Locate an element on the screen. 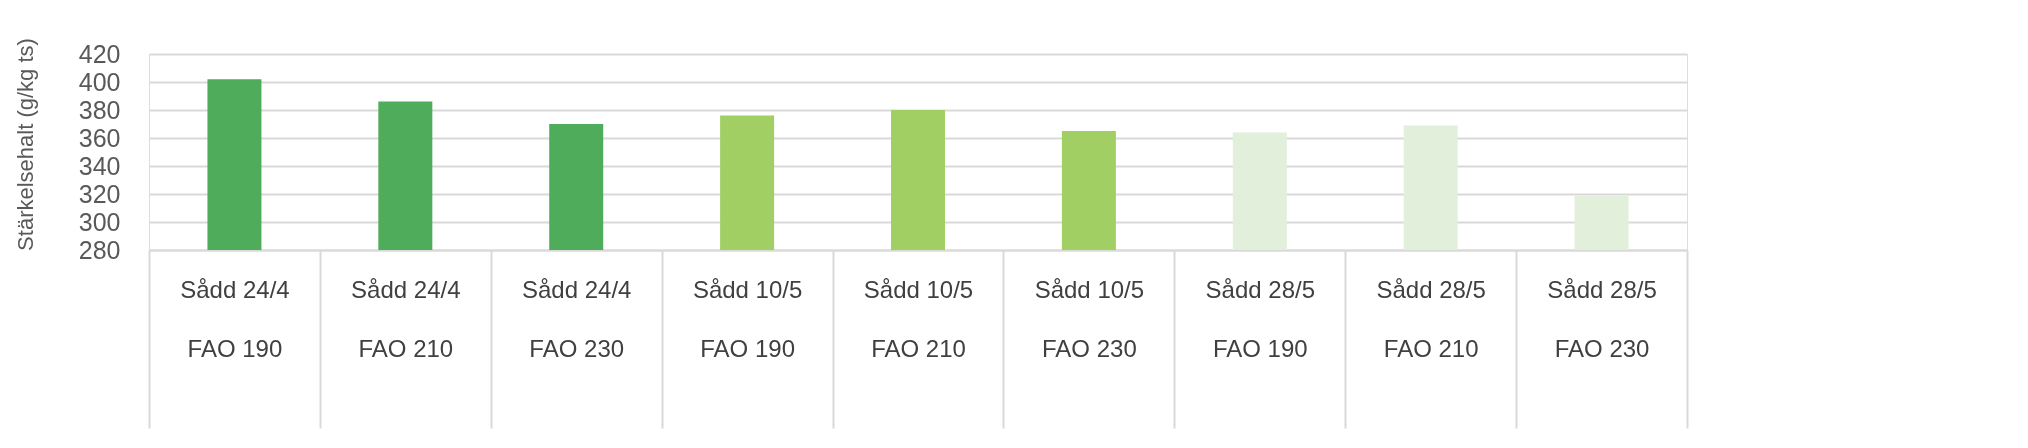 The image size is (2028, 448). y-axis-title: Stärkelsehalt (g/kg ts) is located at coordinates (25, 144).